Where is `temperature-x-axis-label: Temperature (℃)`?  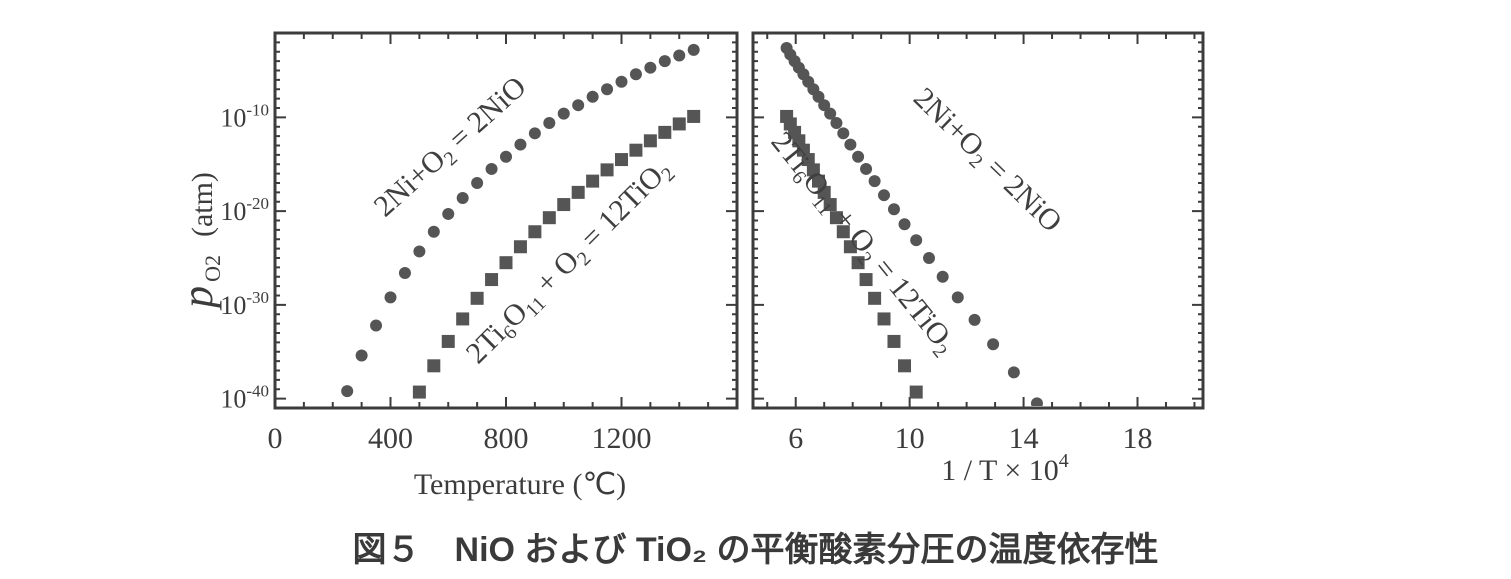 temperature-x-axis-label: Temperature (℃) is located at coordinates (520, 484).